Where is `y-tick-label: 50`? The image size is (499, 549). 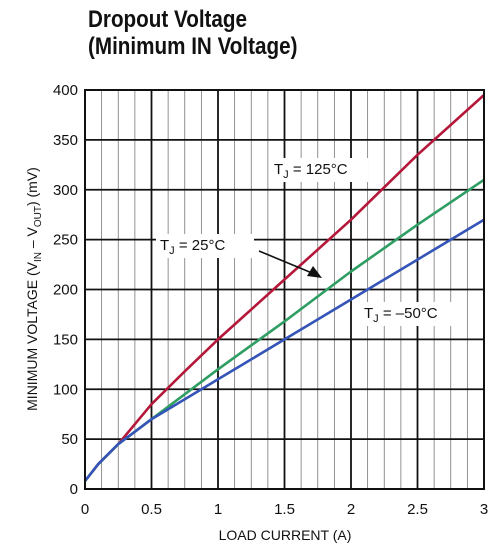 y-tick-label: 50 is located at coordinates (69, 439).